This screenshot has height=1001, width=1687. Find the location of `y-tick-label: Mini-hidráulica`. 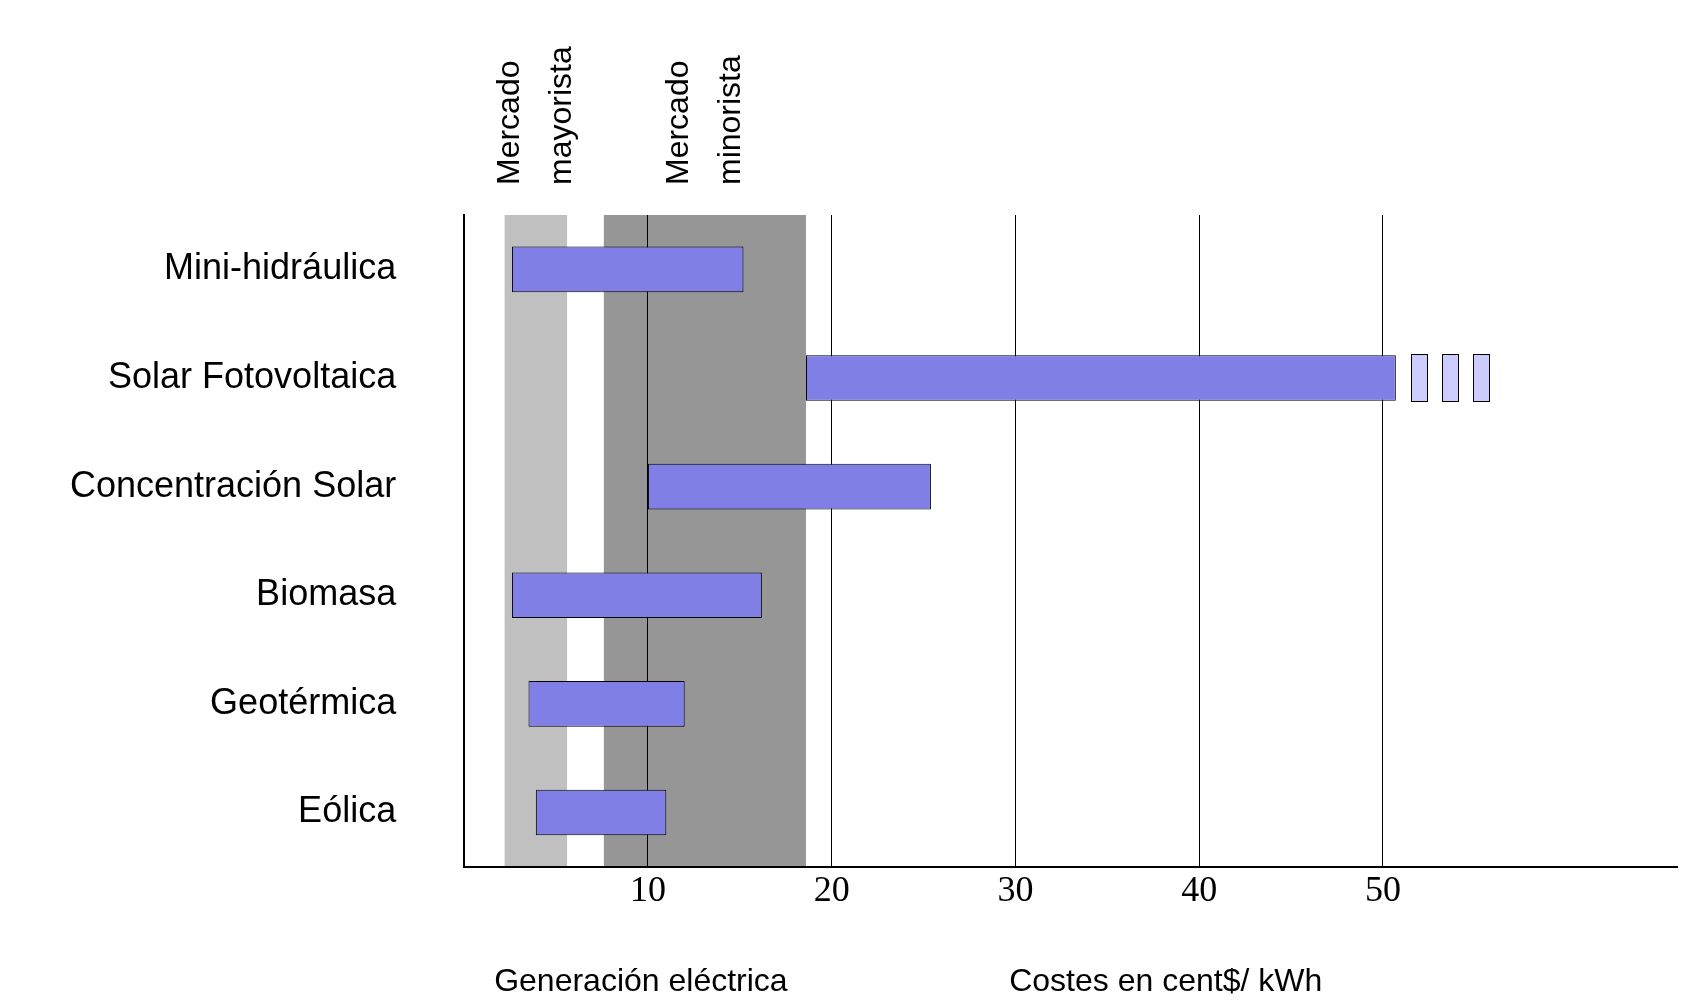

y-tick-label: Mini-hidráulica is located at coordinates (281, 267).